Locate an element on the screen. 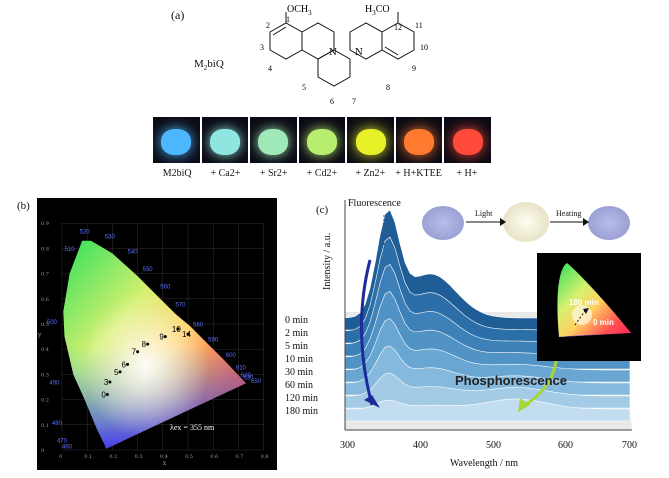  cie-wavelength-tick: 570 is located at coordinates (180, 305).